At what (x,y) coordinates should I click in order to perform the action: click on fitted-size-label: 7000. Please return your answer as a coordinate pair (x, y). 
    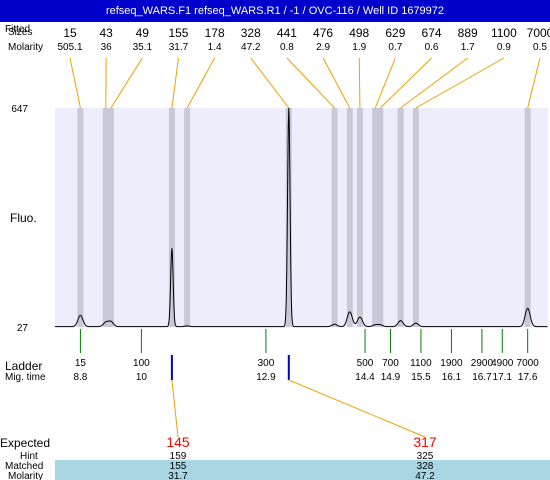
    Looking at the image, I should click on (538, 33).